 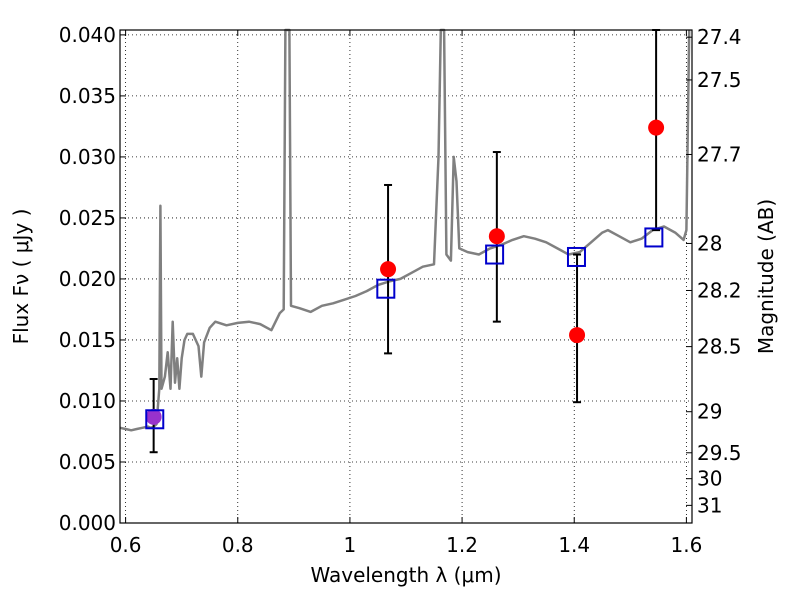 What do you see at coordinates (350, 545) in the screenshot?
I see `x-tick-label: 1` at bounding box center [350, 545].